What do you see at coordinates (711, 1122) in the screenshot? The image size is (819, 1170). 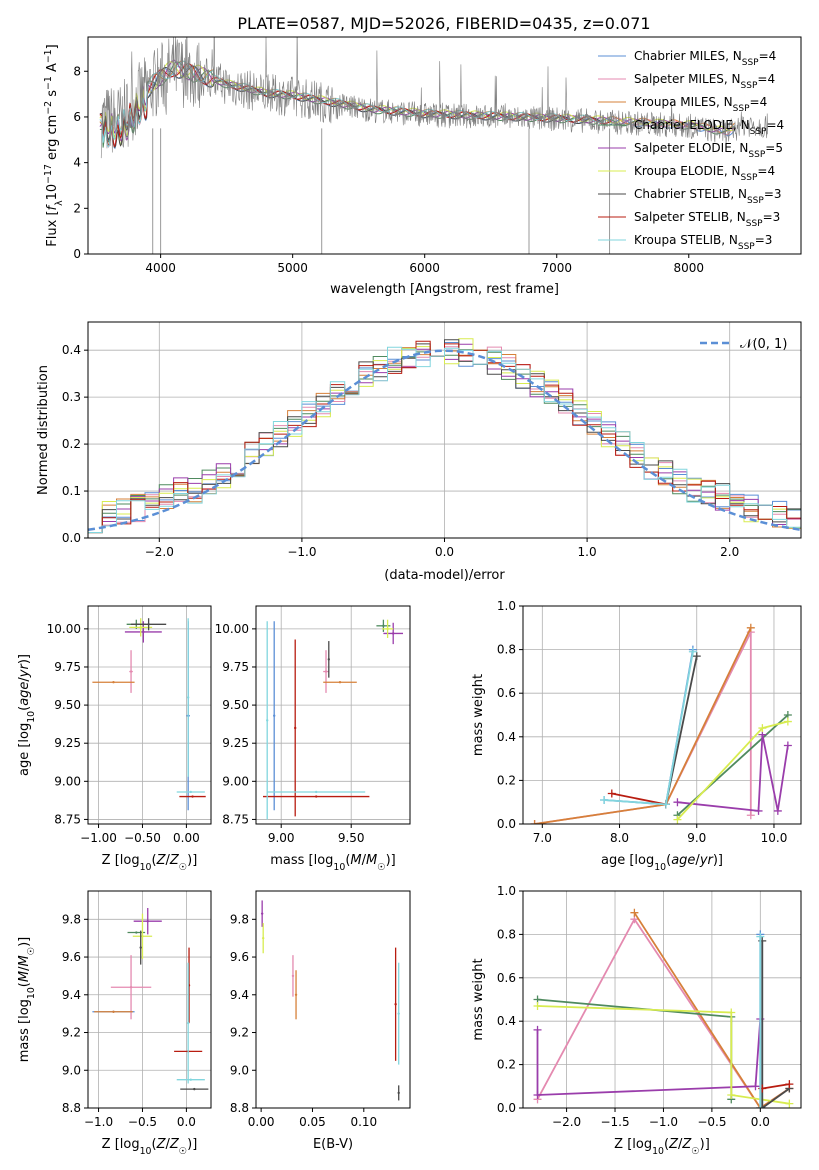 I see `x-tick-label: −0.5` at bounding box center [711, 1122].